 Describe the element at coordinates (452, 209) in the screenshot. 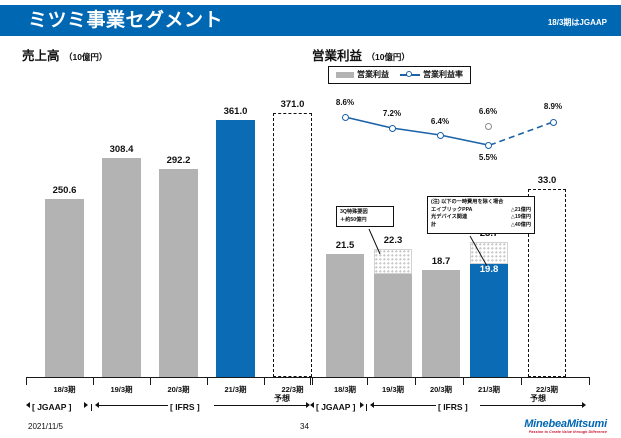

I see `callout-2-row-0-label: エイブリックPPA` at that location.